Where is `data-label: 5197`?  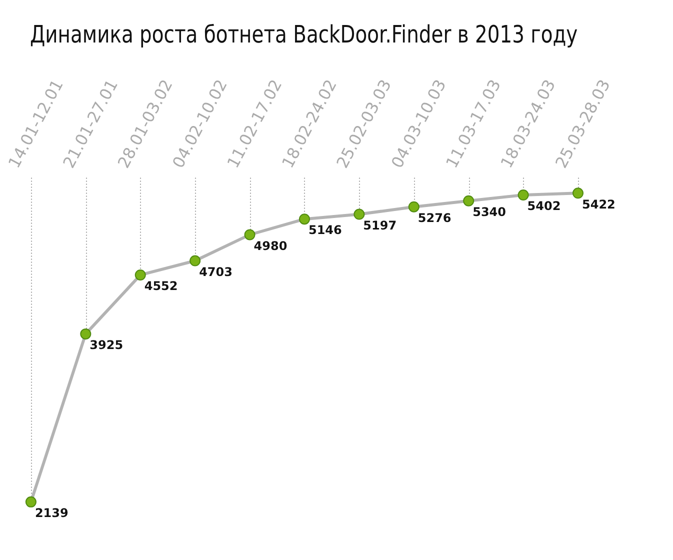 data-label: 5197 is located at coordinates (380, 225).